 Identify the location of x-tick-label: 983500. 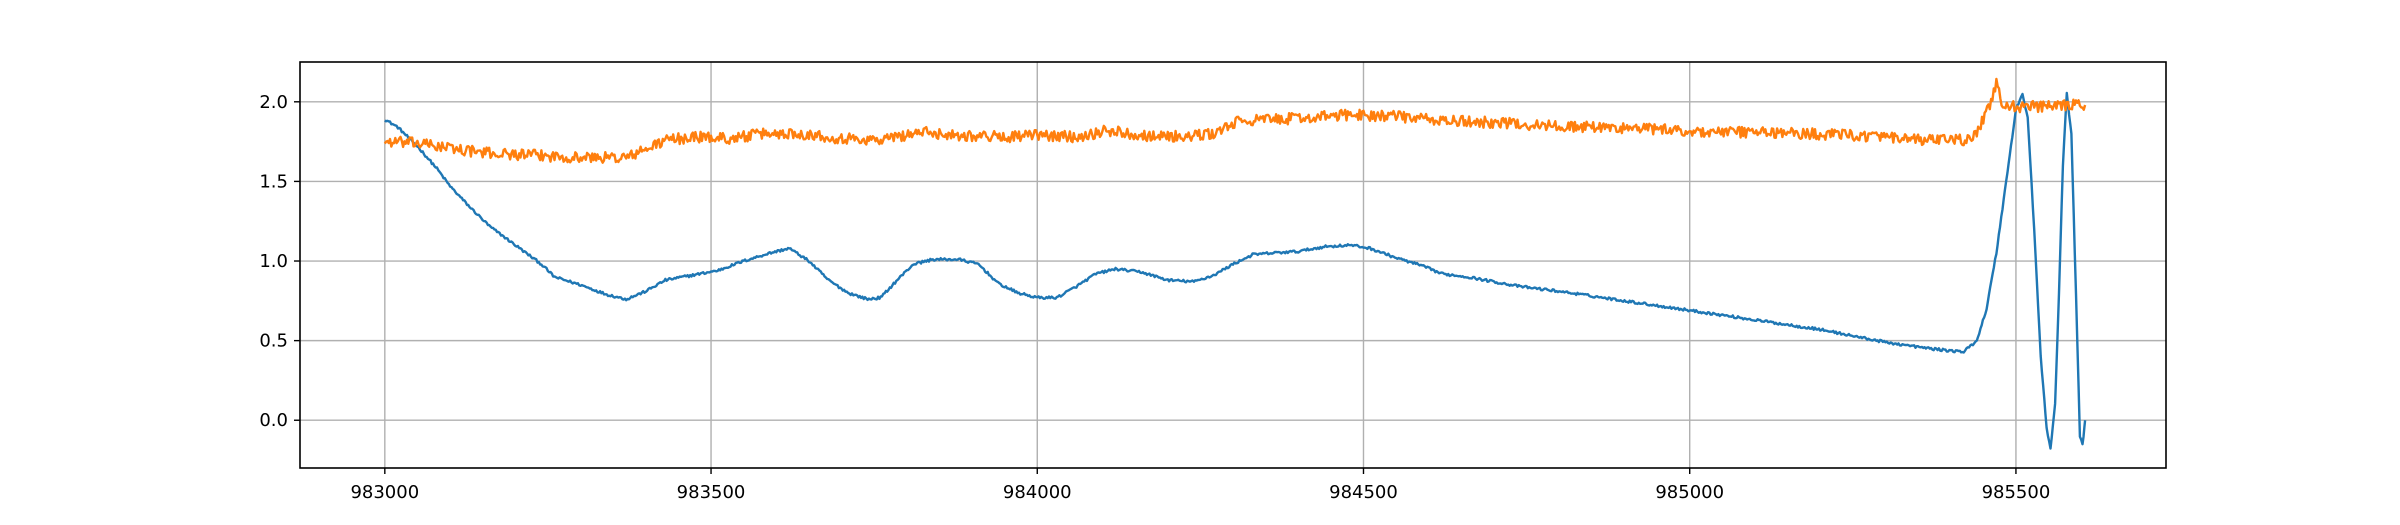
(711, 492).